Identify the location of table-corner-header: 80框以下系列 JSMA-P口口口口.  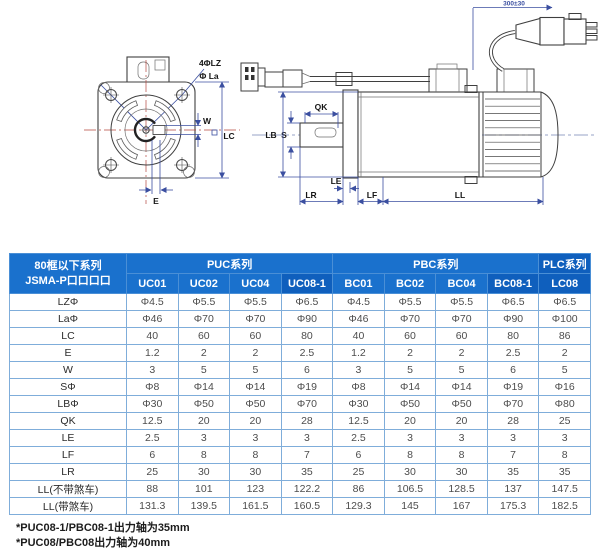
(68, 273).